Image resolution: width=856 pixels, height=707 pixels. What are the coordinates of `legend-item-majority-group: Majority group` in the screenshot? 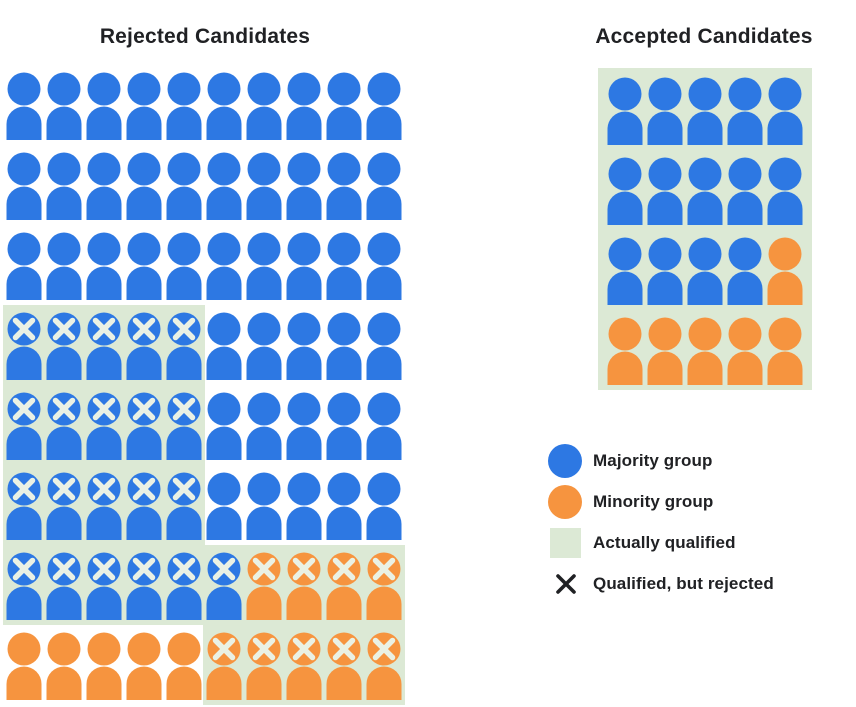 It's located at (661, 460).